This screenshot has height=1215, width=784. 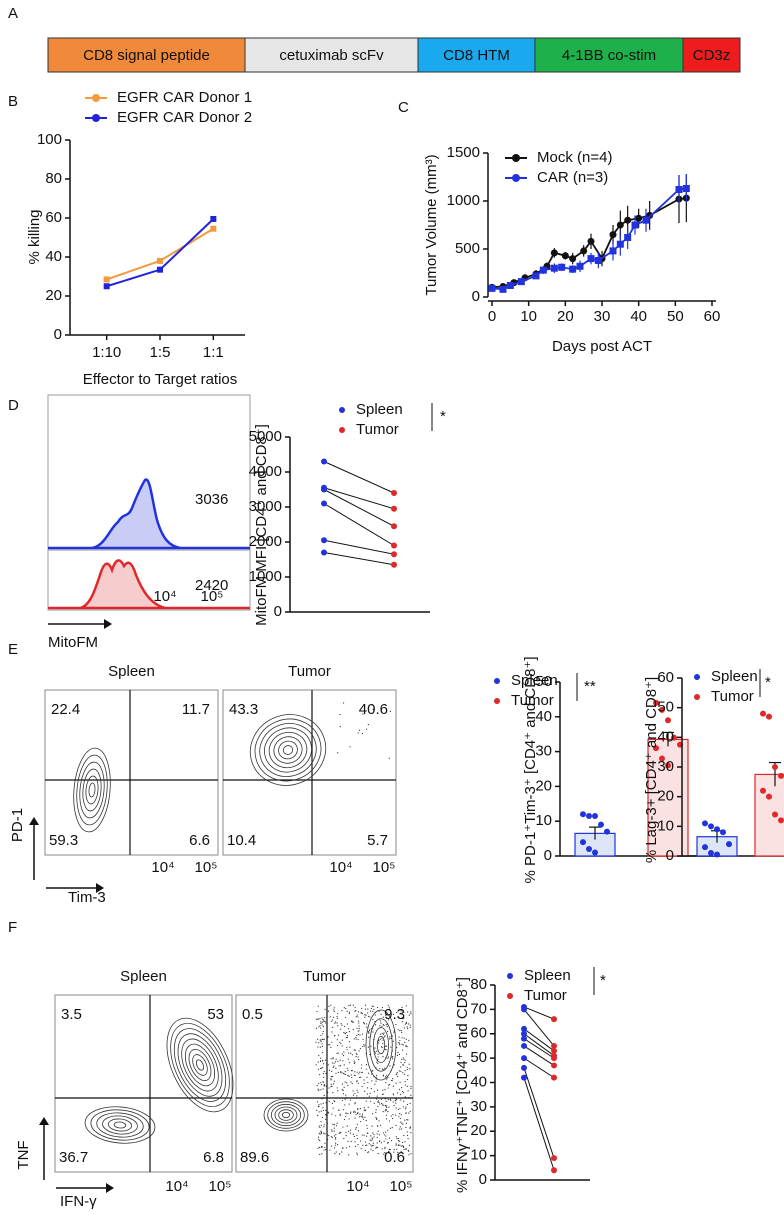 I want to click on axis-tick-label: 10⁴, so click(x=162, y=867).